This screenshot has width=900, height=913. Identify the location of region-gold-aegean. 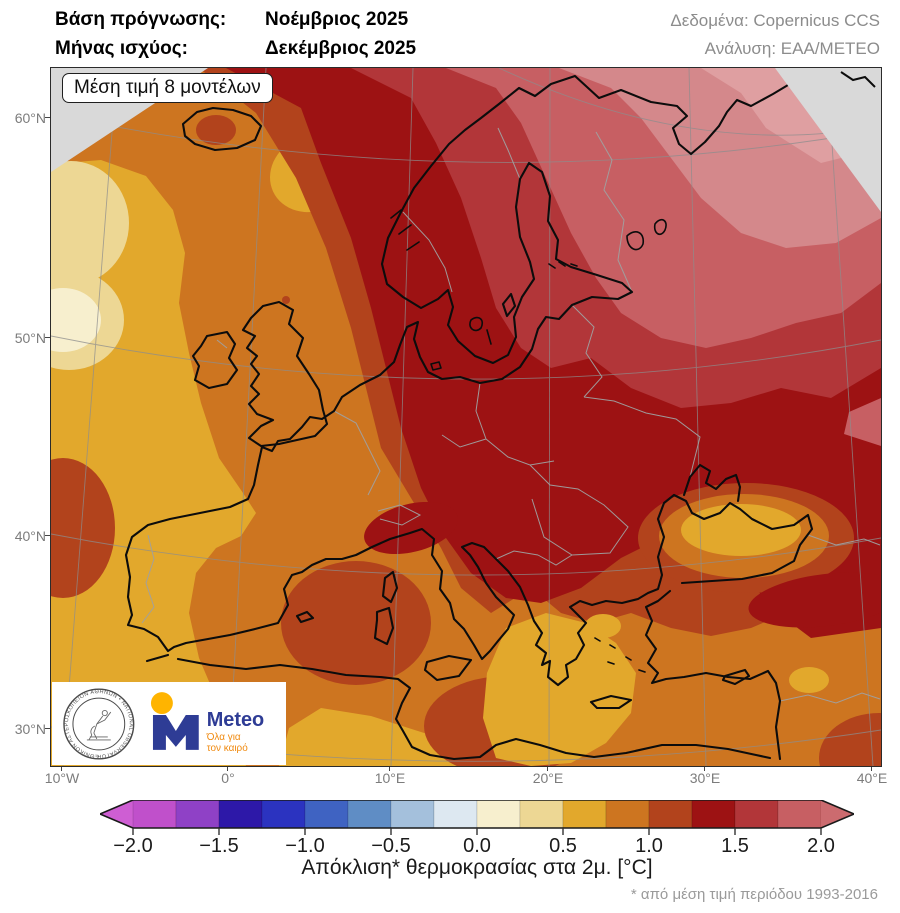
(559, 689).